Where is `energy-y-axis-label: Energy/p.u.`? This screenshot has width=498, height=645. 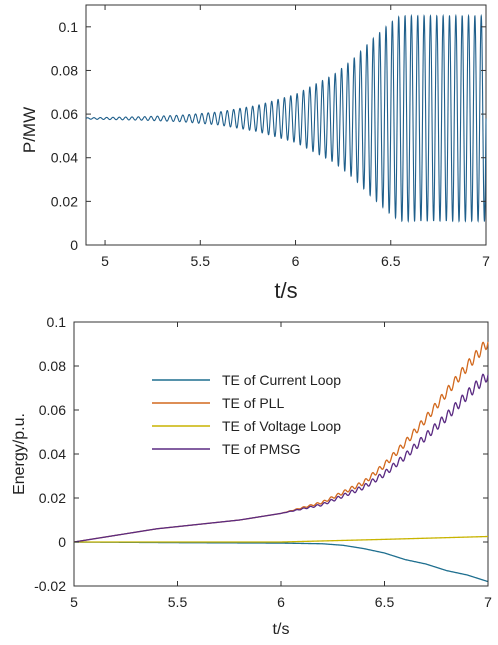
energy-y-axis-label: Energy/p.u. is located at coordinates (19, 454).